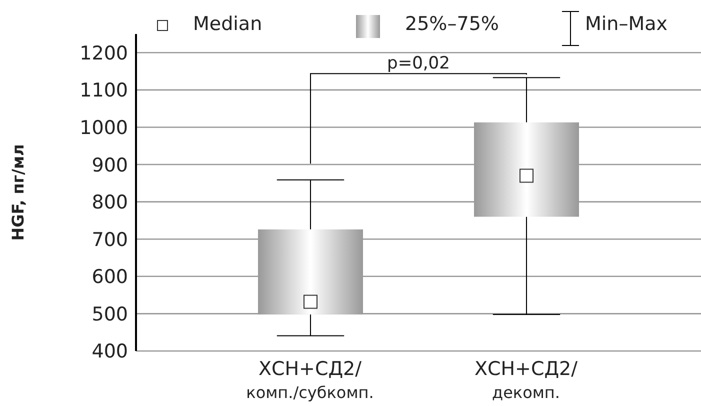 This screenshot has width=701, height=406. Describe the element at coordinates (104, 127) in the screenshot. I see `y-tick-label: 1000` at that location.